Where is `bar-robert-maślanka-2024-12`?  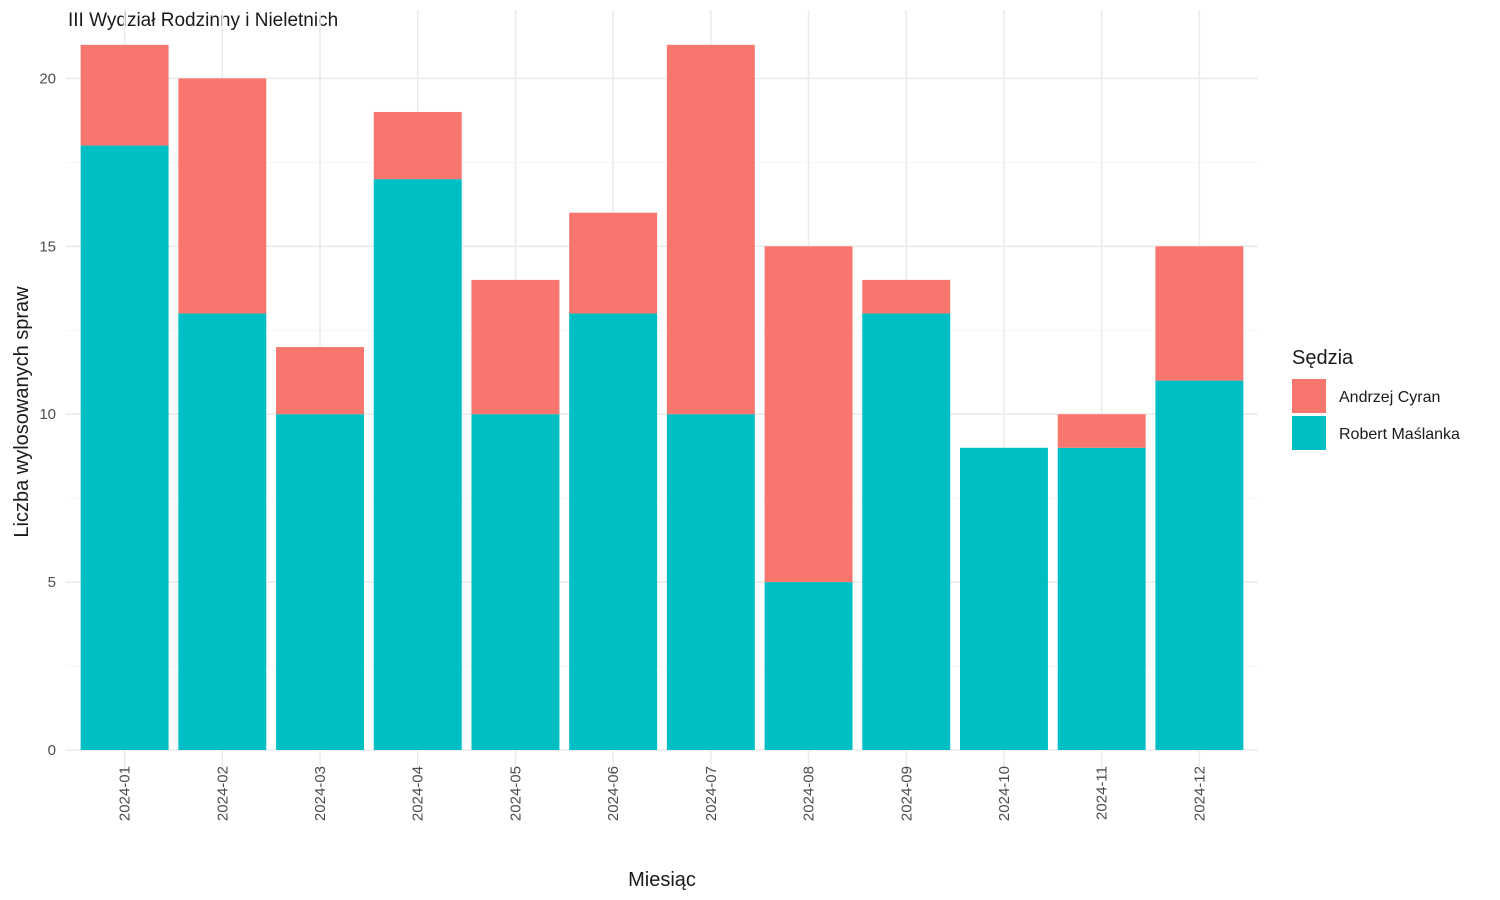 bar-robert-maślanka-2024-12 is located at coordinates (1199, 565).